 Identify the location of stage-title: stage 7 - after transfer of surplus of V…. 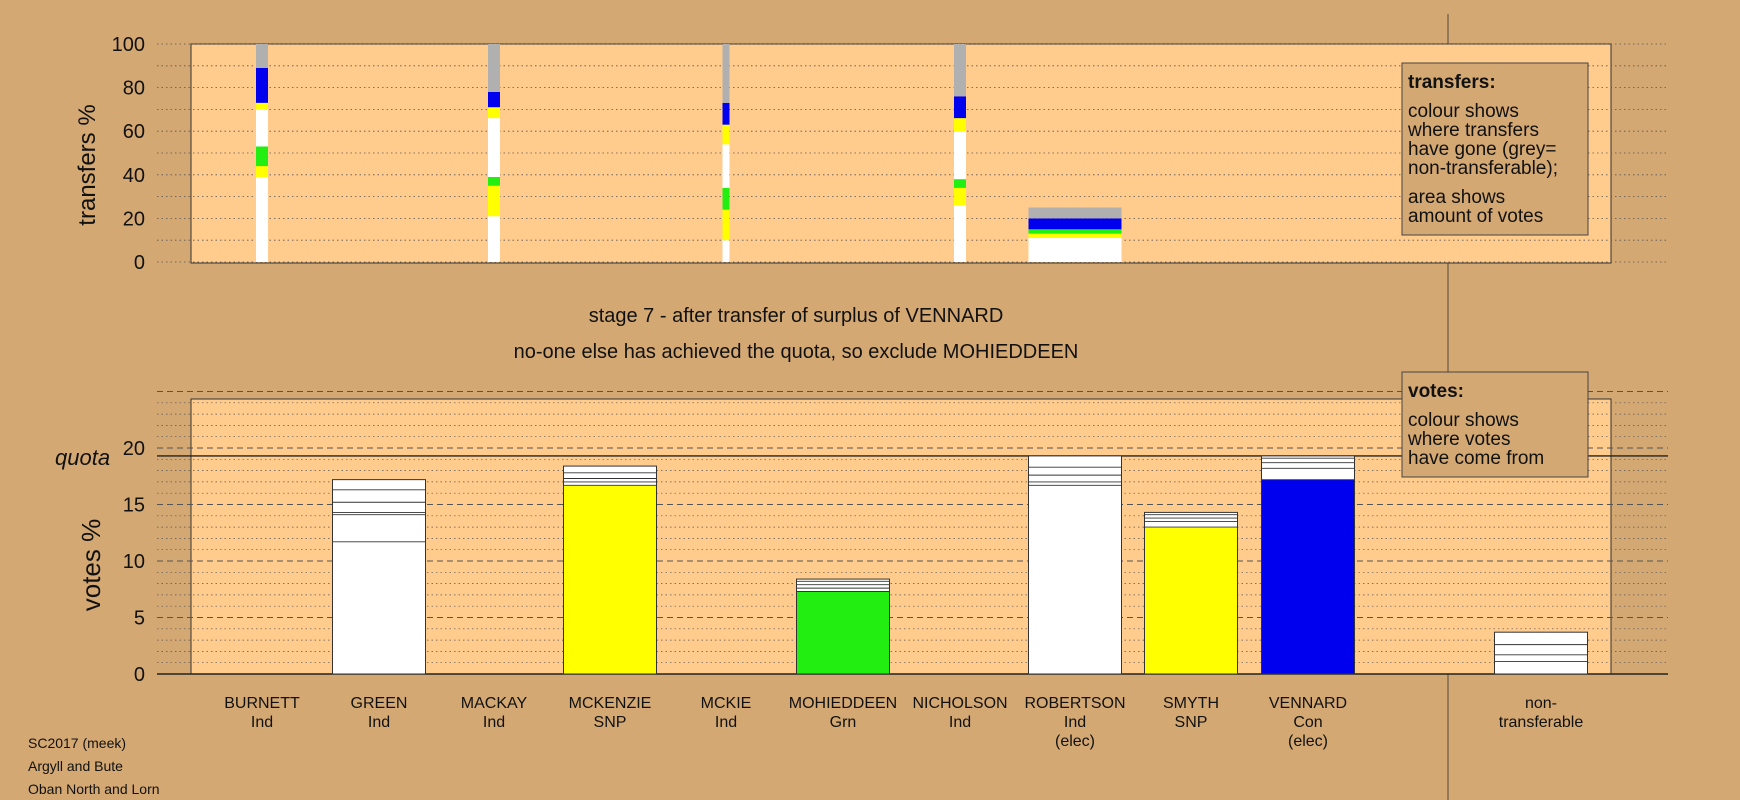
(796, 316).